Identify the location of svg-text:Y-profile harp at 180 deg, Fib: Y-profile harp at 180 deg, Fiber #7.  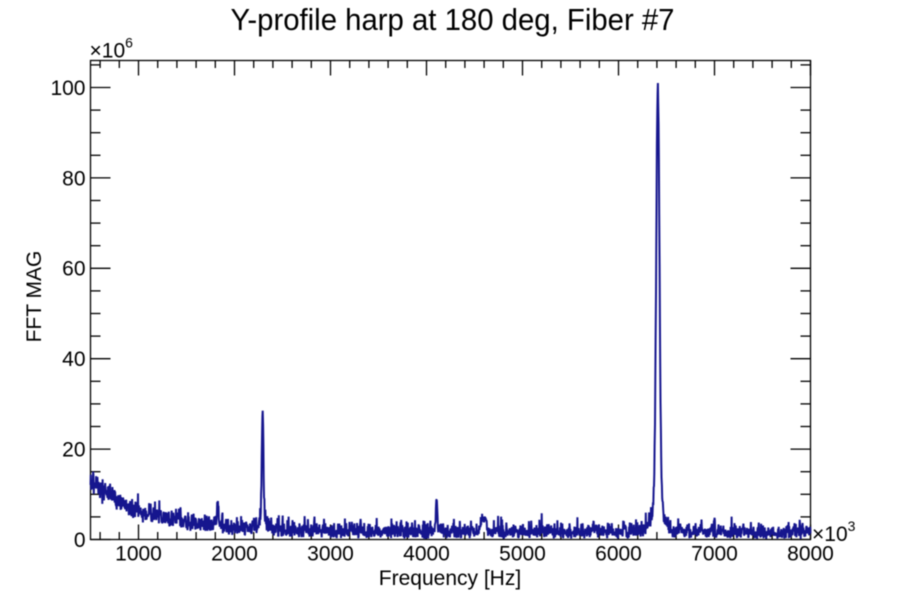
(453, 19).